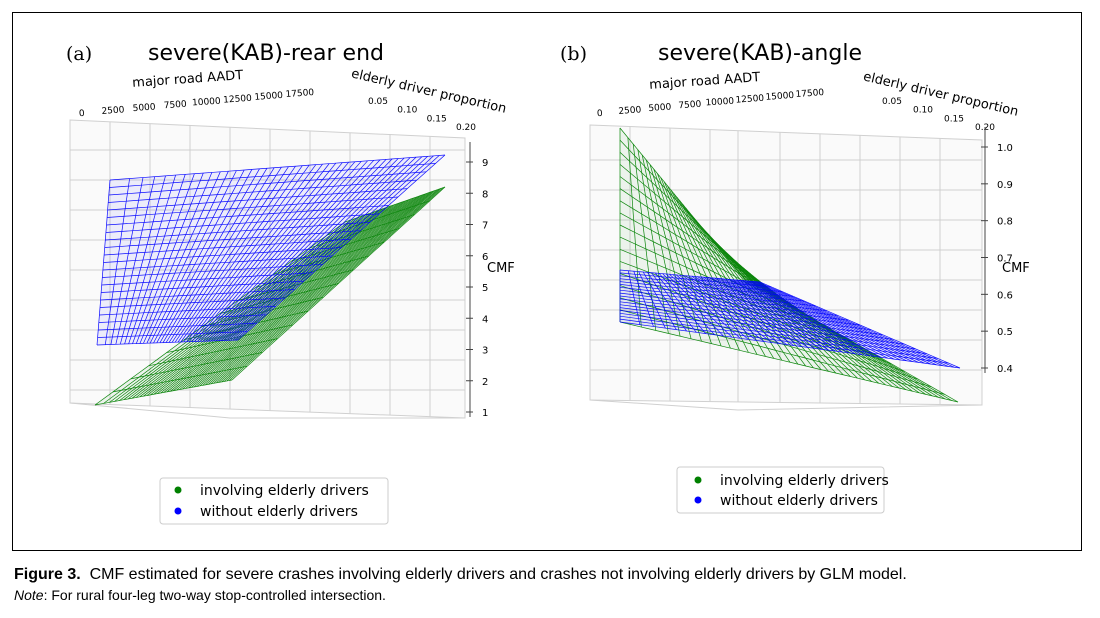  I want to click on z-tick-label: 1.0, so click(1005, 148).